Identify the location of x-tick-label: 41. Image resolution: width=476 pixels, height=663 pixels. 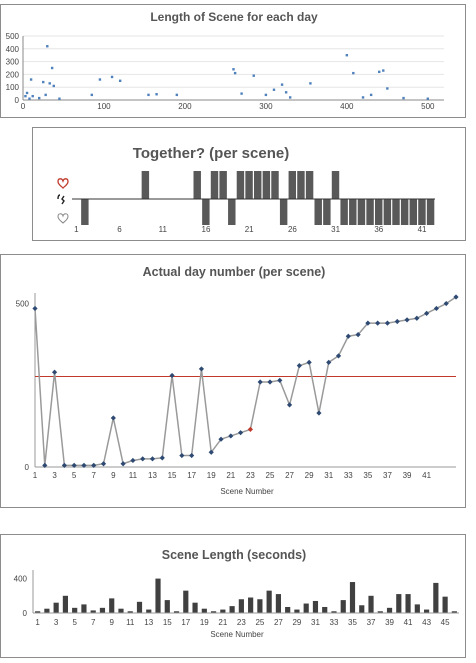
(426, 475).